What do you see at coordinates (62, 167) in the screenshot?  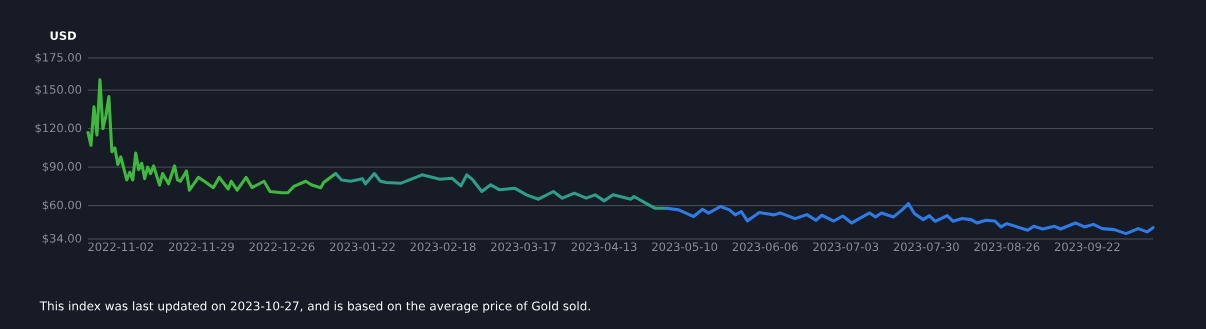 I see `y-tick-label: $90.00` at bounding box center [62, 167].